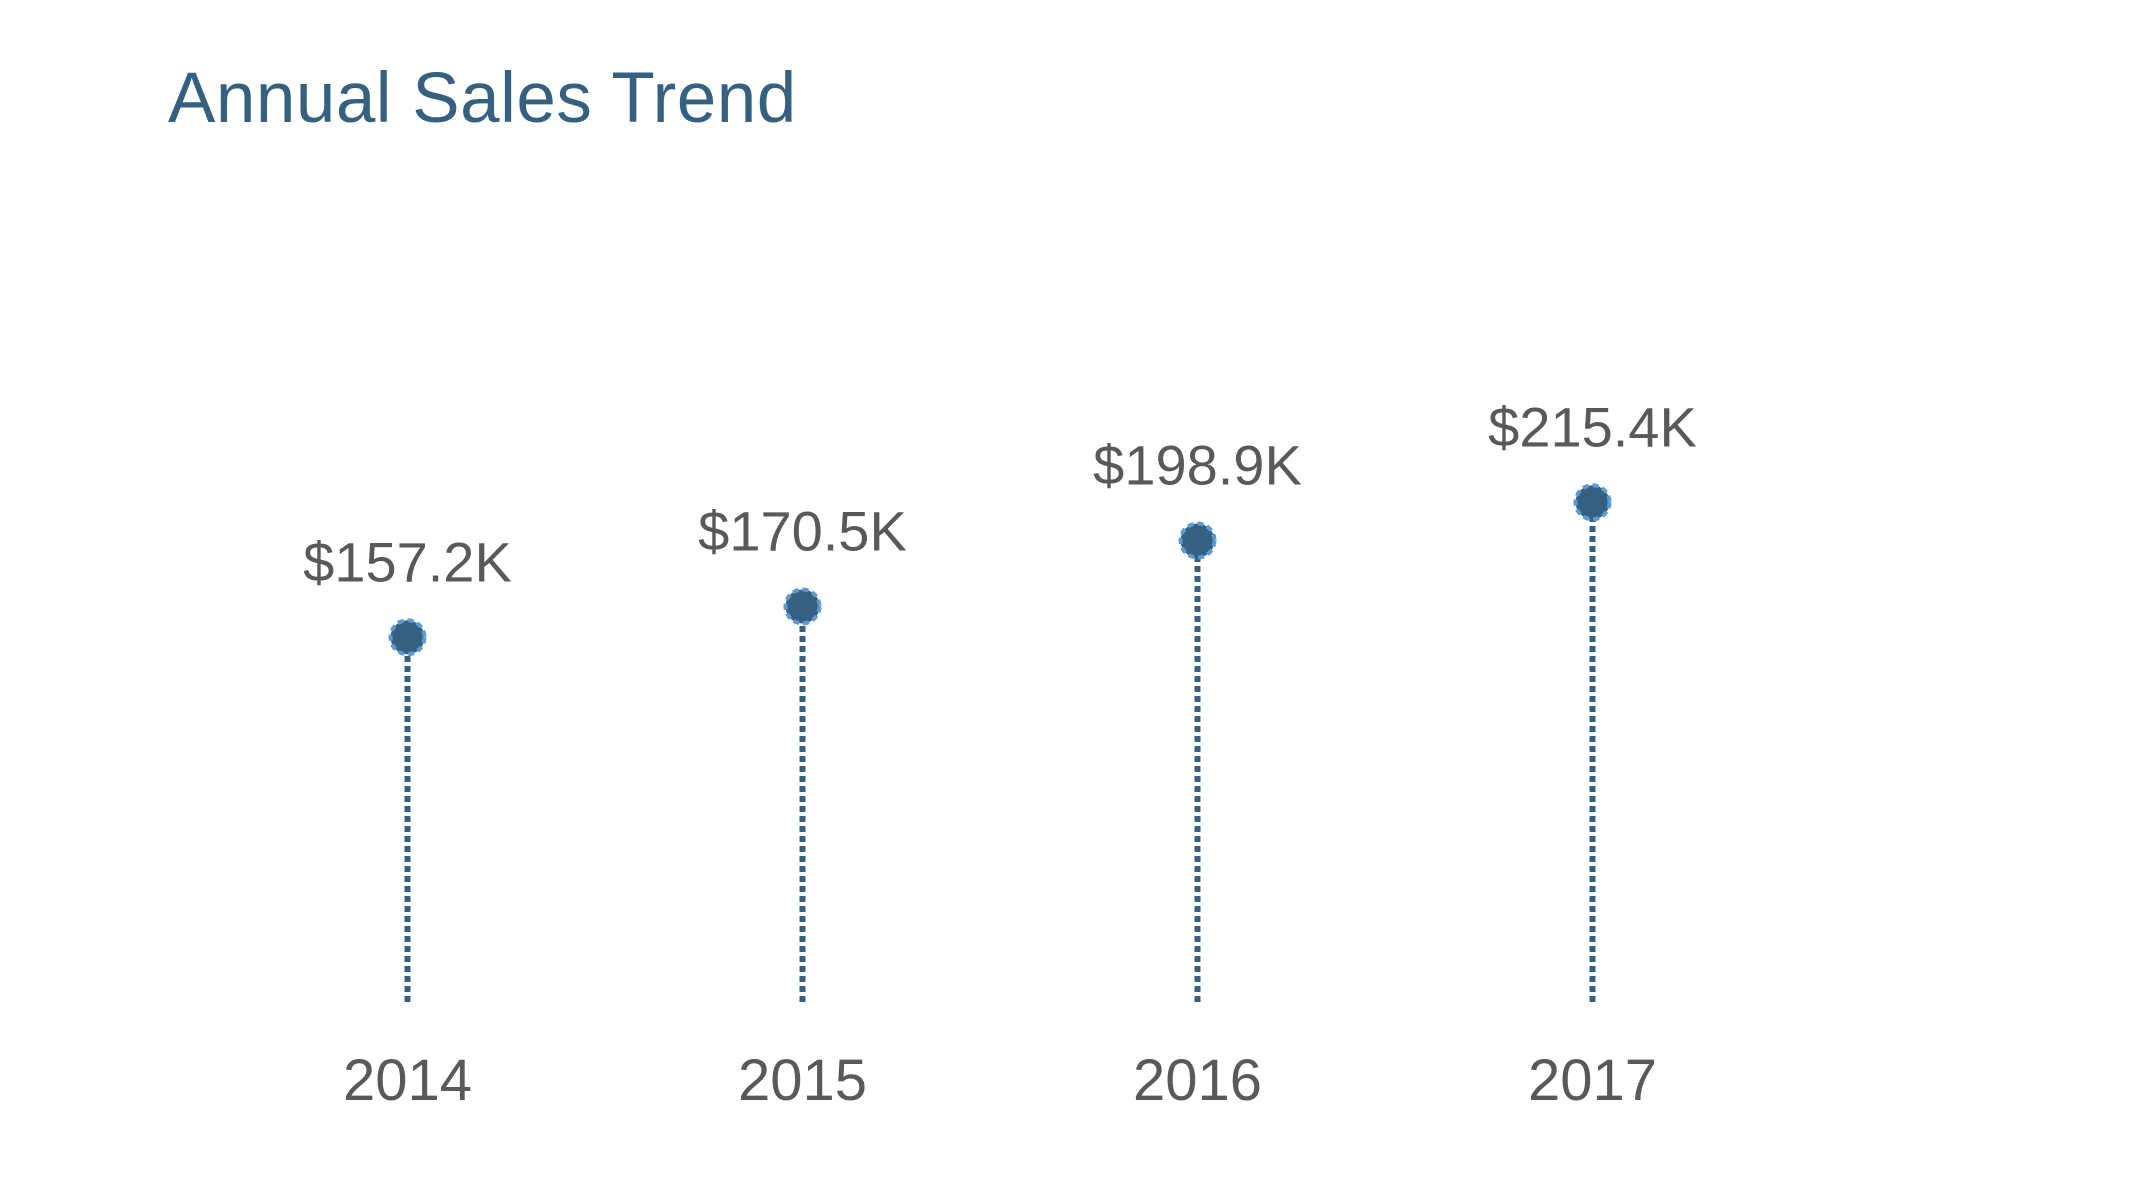  I want to click on data-label-2016: $198.9K, so click(1197, 465).